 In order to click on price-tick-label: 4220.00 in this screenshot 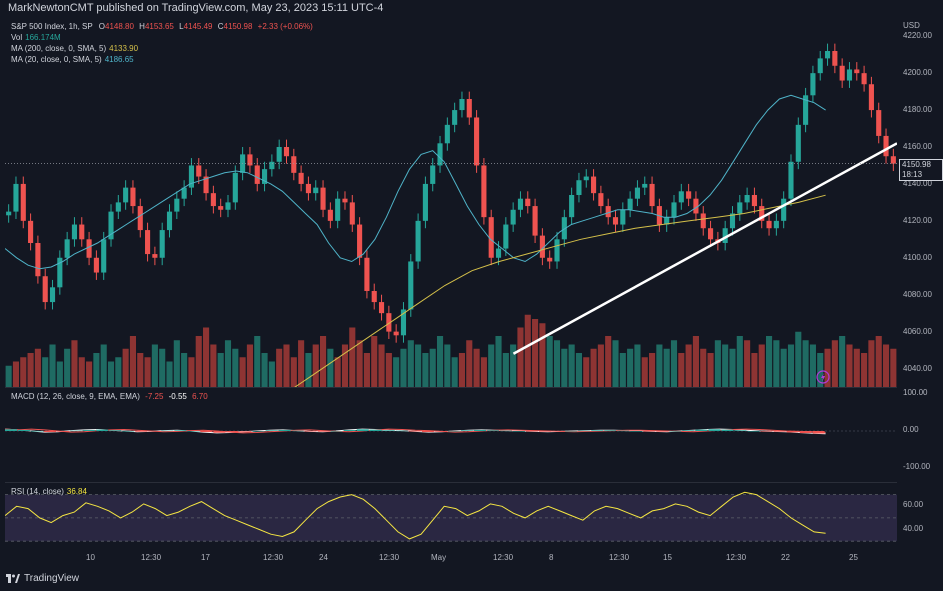, I will do `click(917, 36)`.